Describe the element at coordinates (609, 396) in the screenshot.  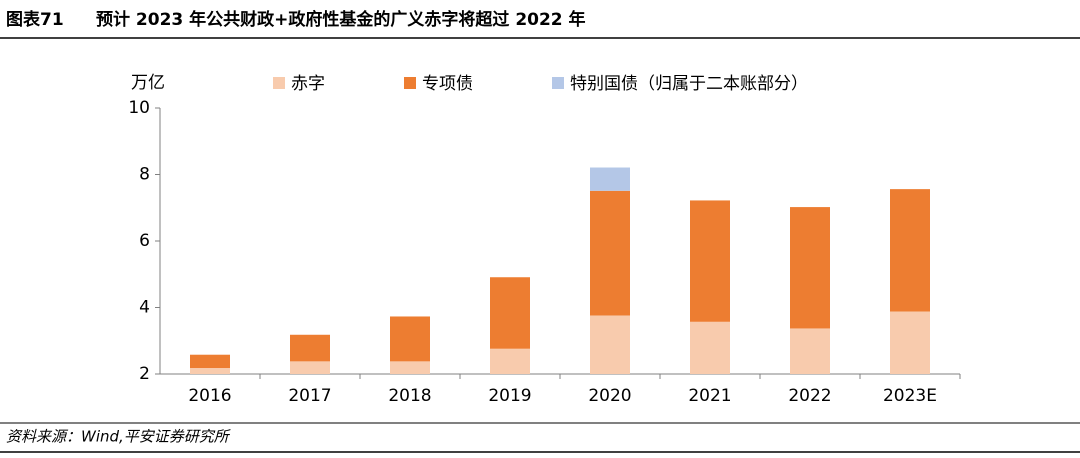
I see `x-tick-label: 2020` at that location.